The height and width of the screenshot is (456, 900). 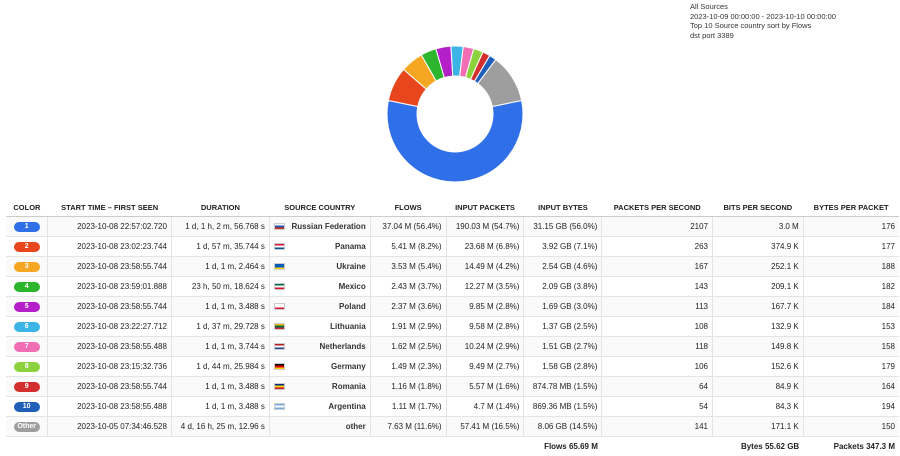 What do you see at coordinates (220, 247) in the screenshot?
I see `duration-cell: 1 d, 57 m, 35.744 s` at bounding box center [220, 247].